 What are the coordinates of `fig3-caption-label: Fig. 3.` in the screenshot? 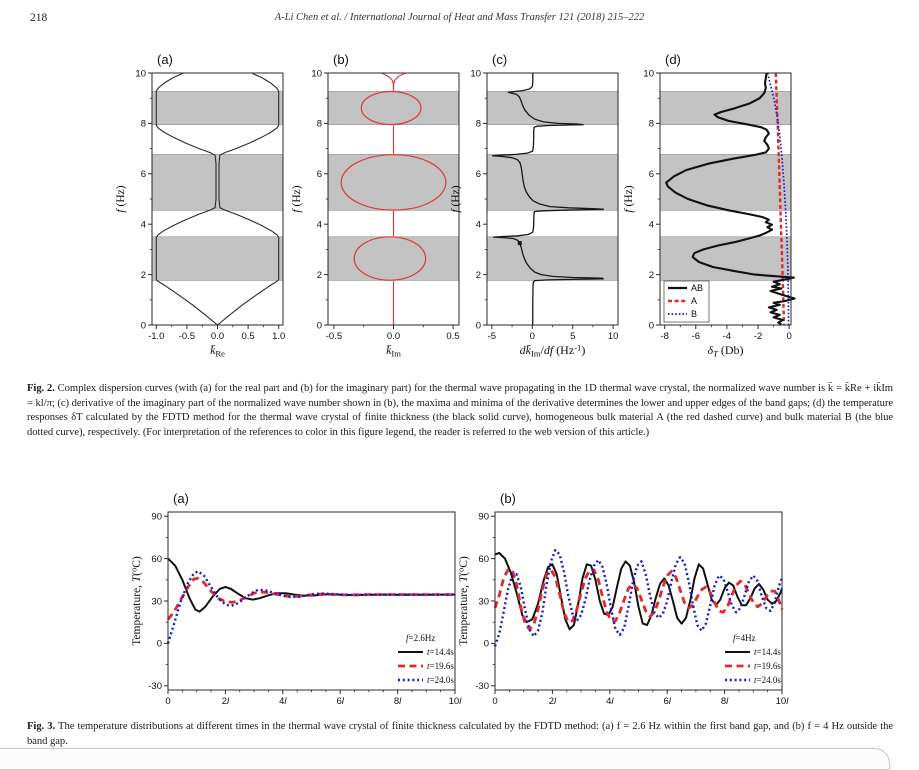 It's located at (41, 726).